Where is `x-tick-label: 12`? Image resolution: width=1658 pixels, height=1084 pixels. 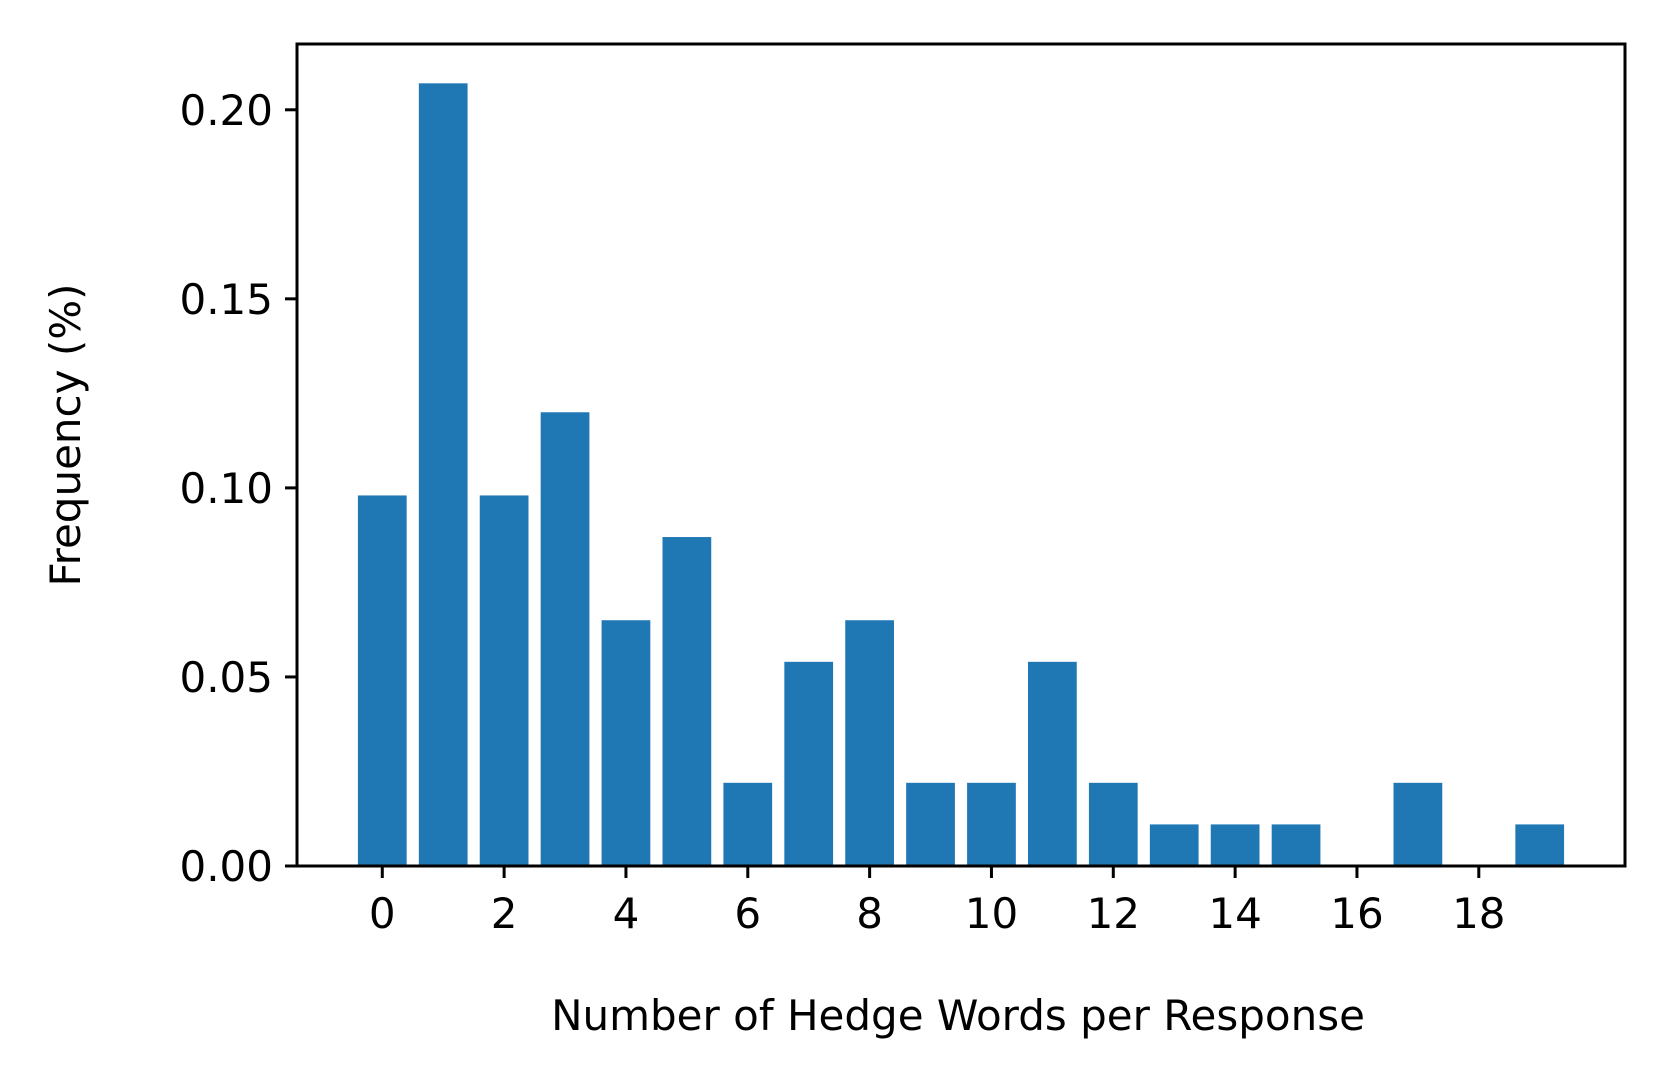 x-tick-label: 12 is located at coordinates (1113, 913).